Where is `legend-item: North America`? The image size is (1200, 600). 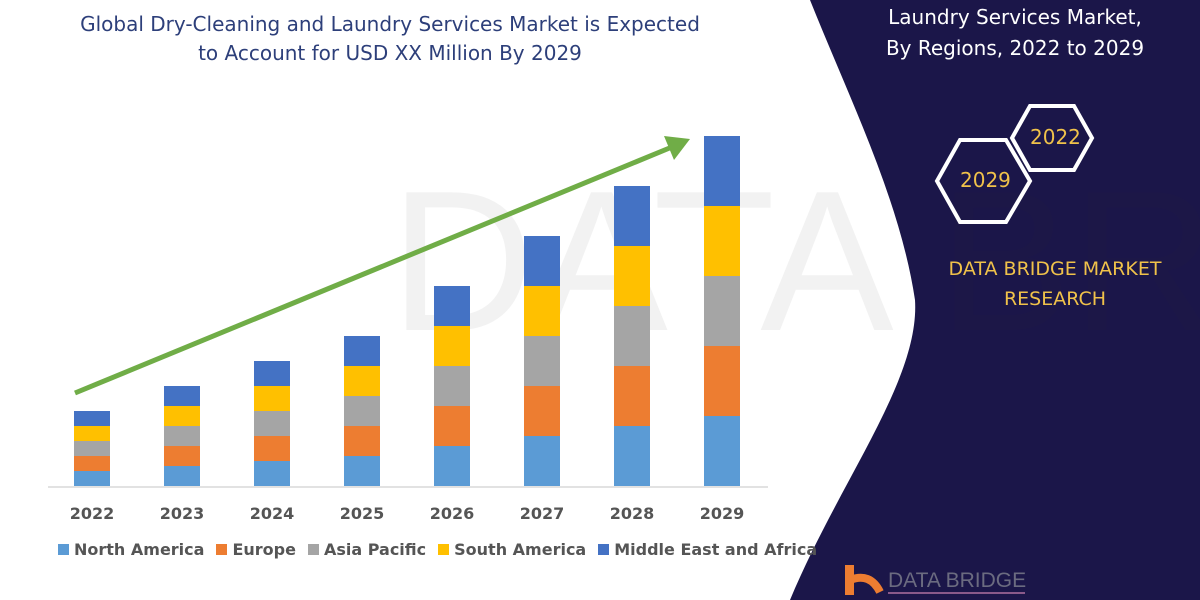
legend-item: North America is located at coordinates (131, 549).